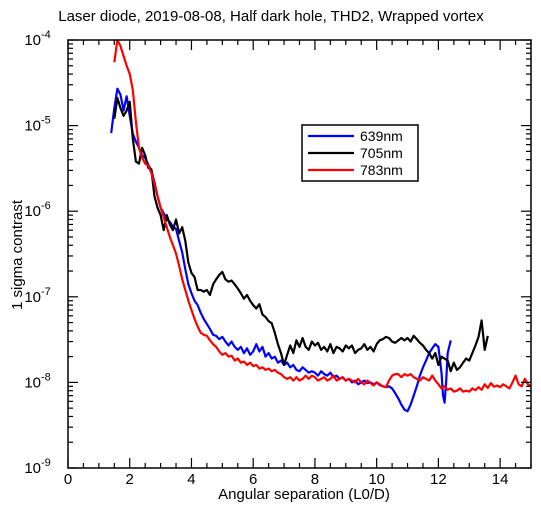 This screenshot has height=510, width=541. I want to click on y-tick-label-exponent: -9, so click(46, 463).